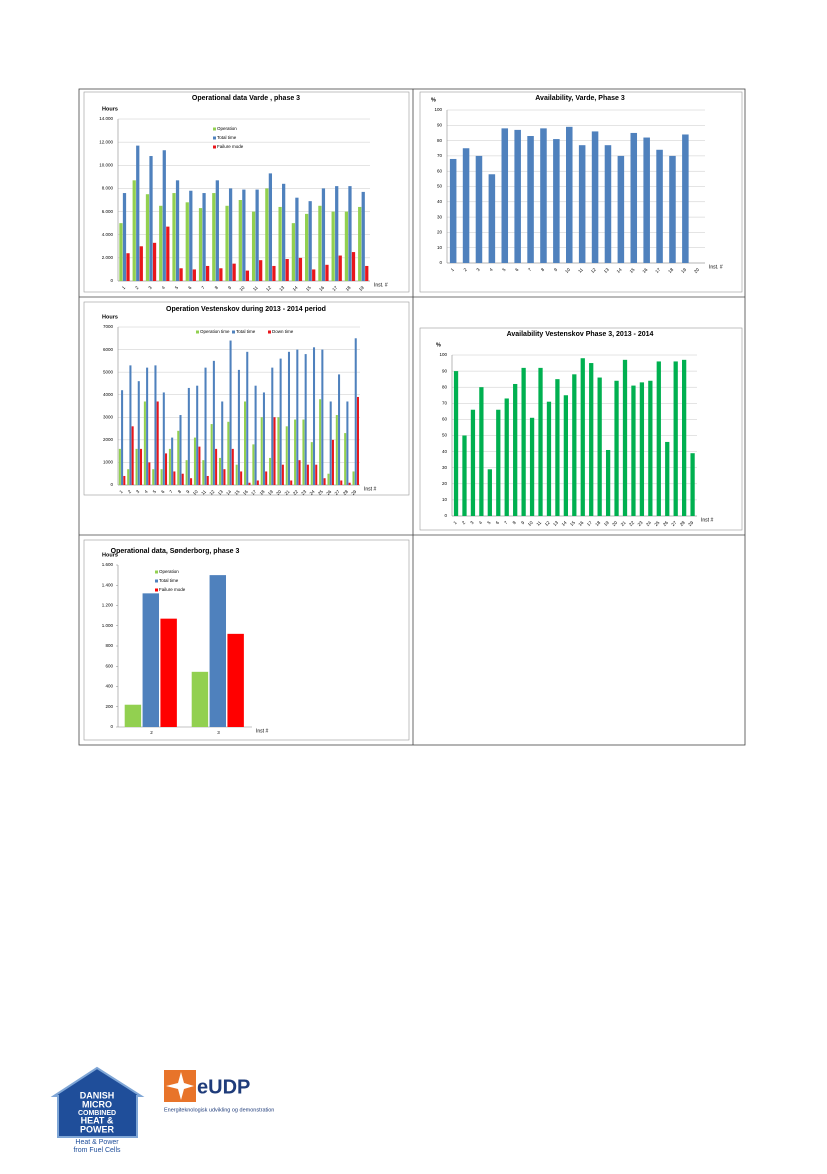  I want to click on y-tick-label: 600, so click(109, 665).